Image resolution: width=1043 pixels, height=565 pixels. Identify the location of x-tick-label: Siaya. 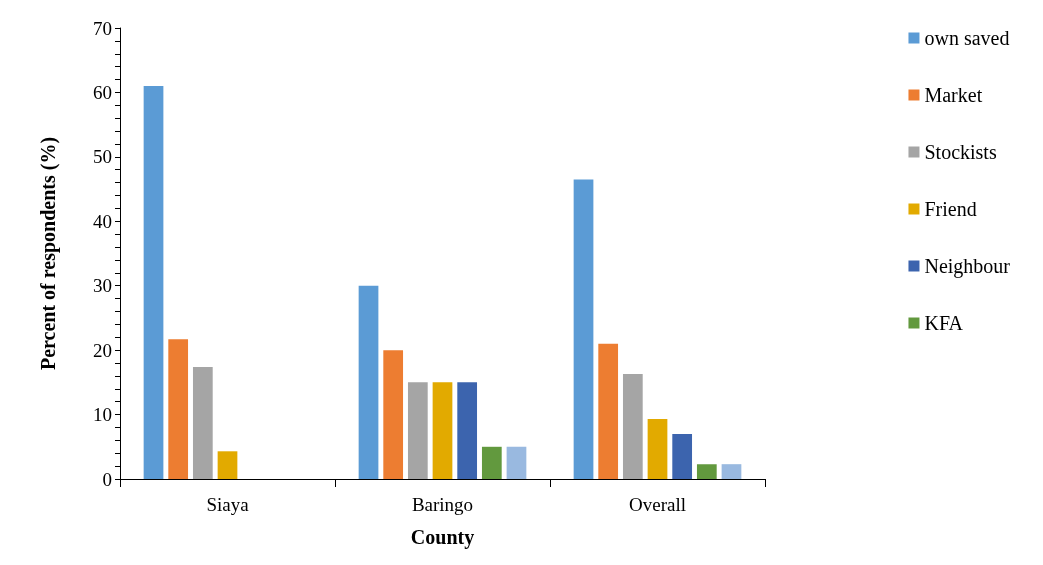
(228, 504).